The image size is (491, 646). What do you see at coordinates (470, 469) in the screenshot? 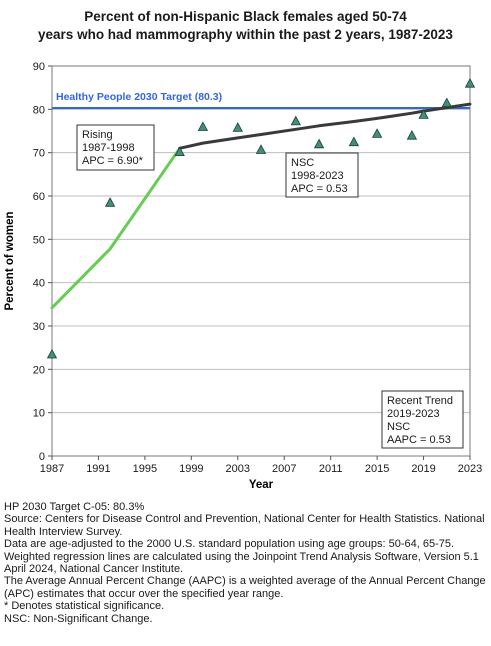
I see `x-tick-label-2023: 2023` at bounding box center [470, 469].